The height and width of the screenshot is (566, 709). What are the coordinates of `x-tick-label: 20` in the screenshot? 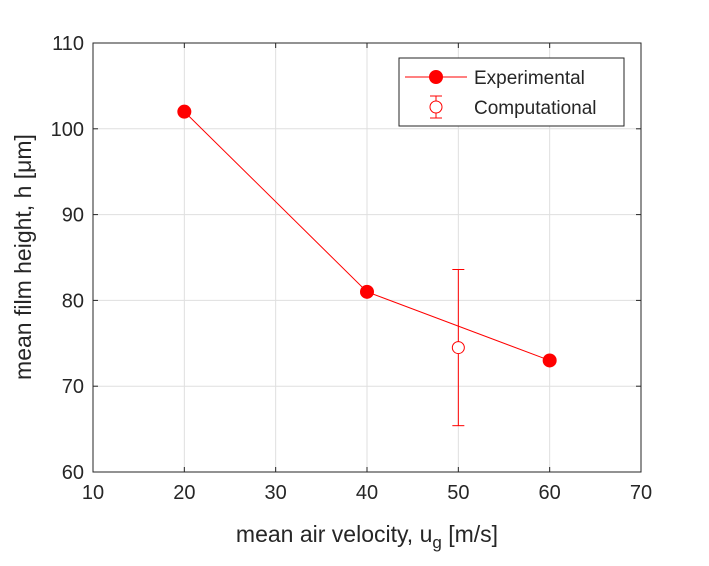 It's located at (184, 493).